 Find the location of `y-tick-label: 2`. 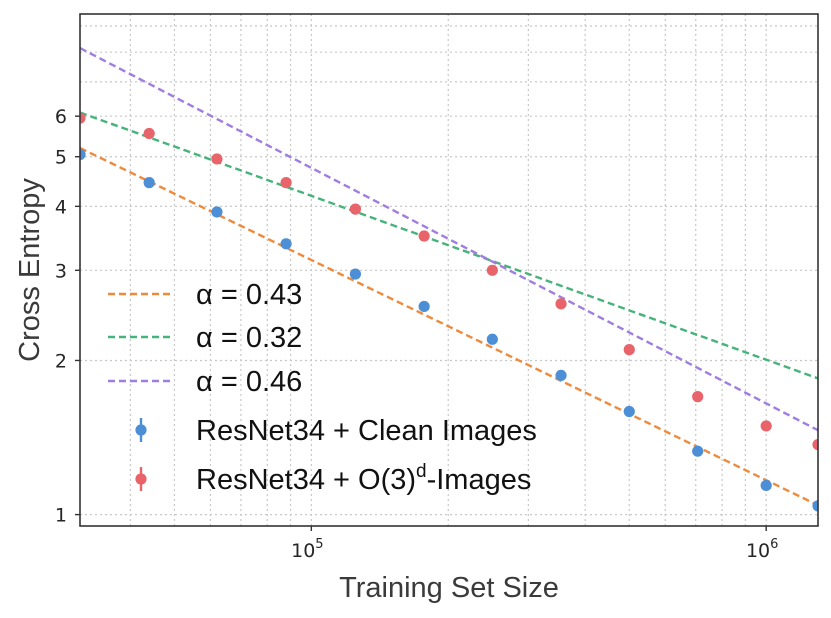

y-tick-label: 2 is located at coordinates (61, 361).